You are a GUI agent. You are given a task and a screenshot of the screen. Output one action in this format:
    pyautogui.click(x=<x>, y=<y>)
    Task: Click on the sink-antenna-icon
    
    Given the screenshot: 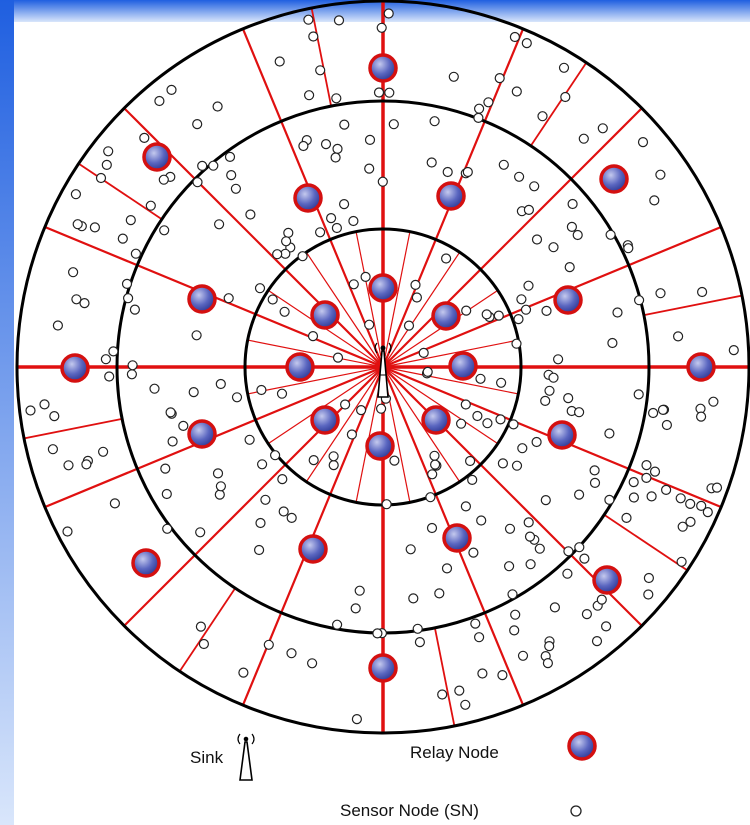 What is the action you would take?
    pyautogui.click(x=383, y=370)
    